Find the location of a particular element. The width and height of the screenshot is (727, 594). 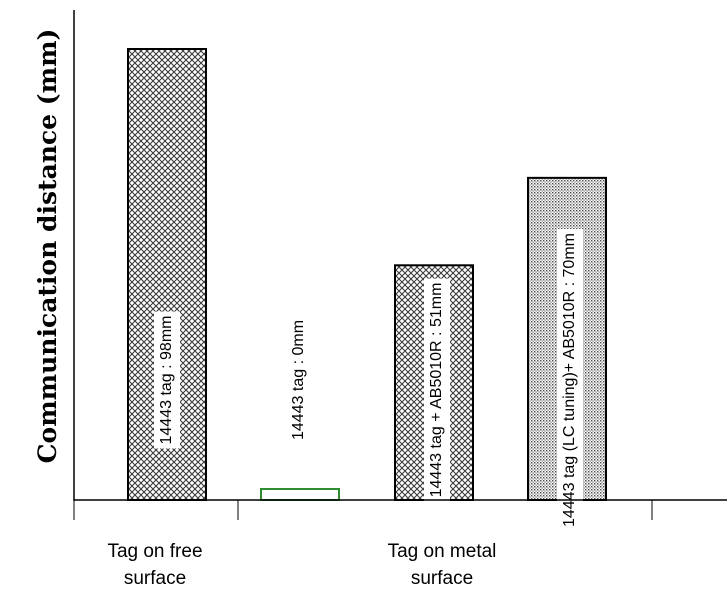

group-labels-layer: Tag on free surface Tag on metal surface is located at coordinates (301, 565).